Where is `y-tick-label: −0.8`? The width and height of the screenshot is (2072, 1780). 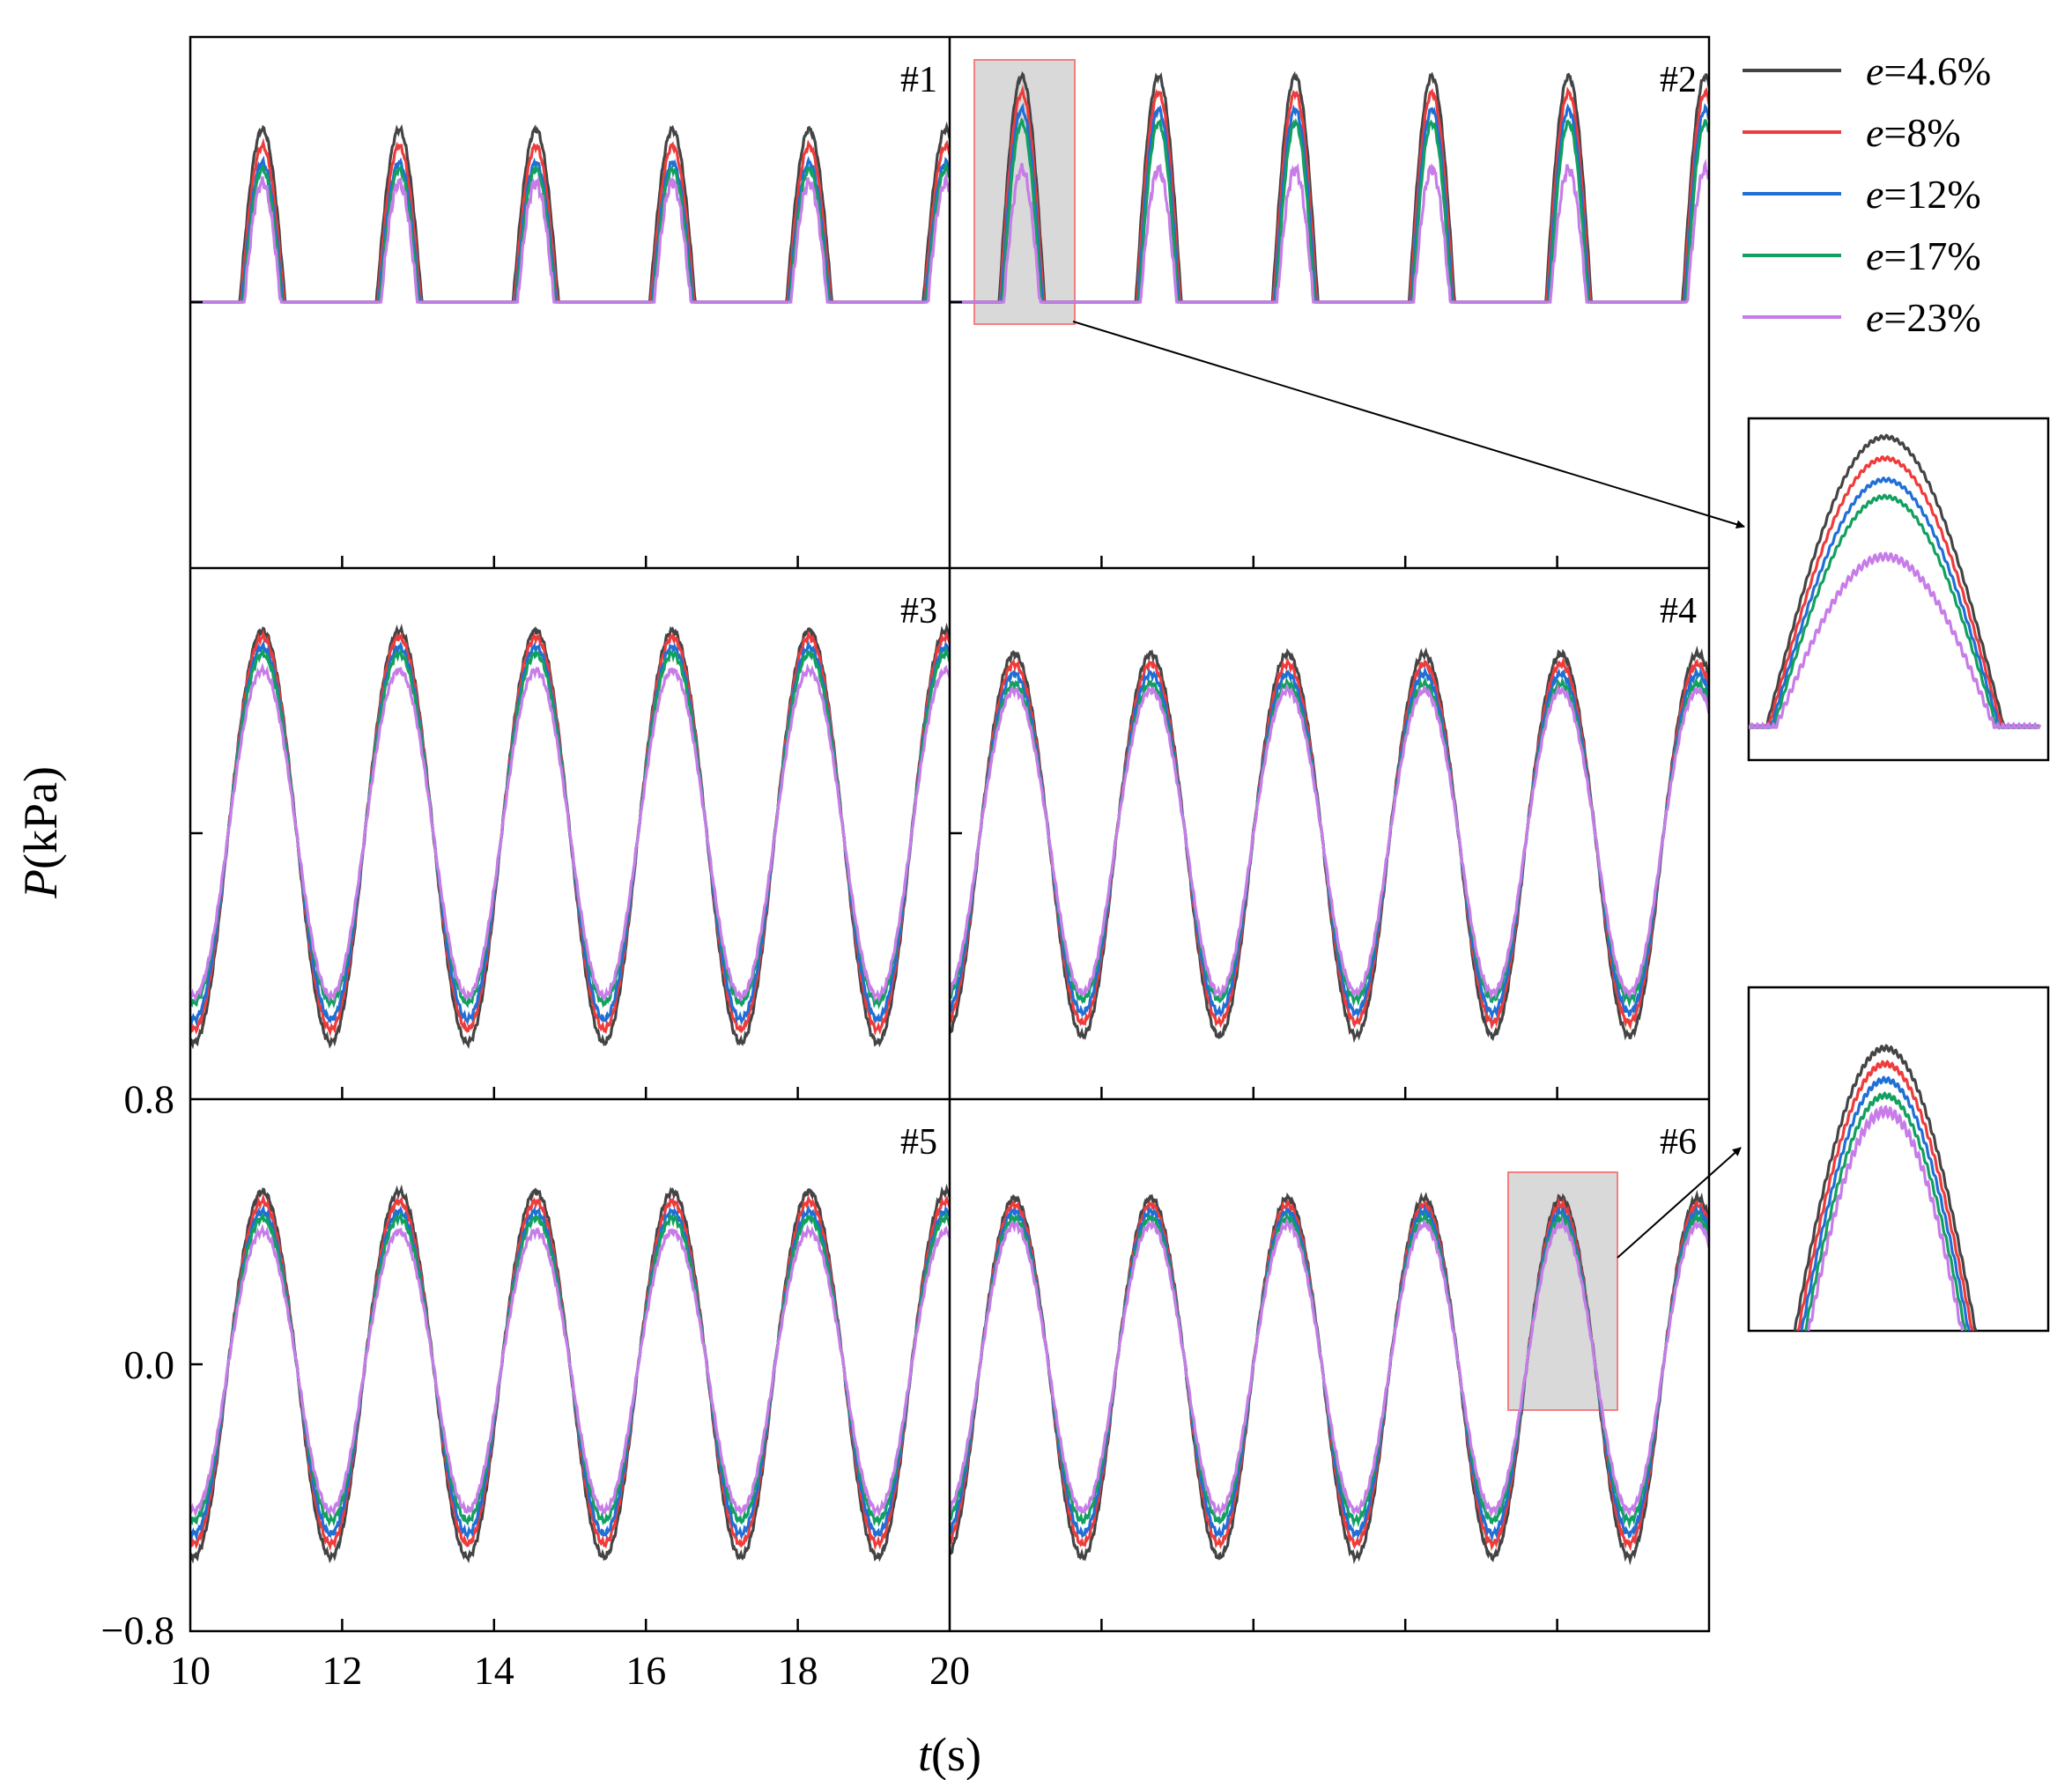 y-tick-label: −0.8 is located at coordinates (137, 1631).